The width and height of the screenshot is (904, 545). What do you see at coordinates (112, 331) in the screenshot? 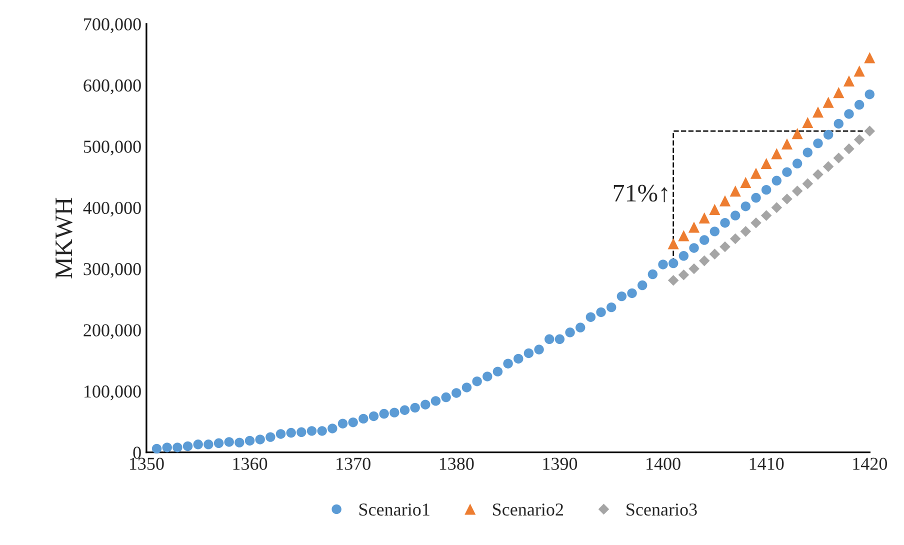
I see `y-tick-label: 200,000` at bounding box center [112, 331].